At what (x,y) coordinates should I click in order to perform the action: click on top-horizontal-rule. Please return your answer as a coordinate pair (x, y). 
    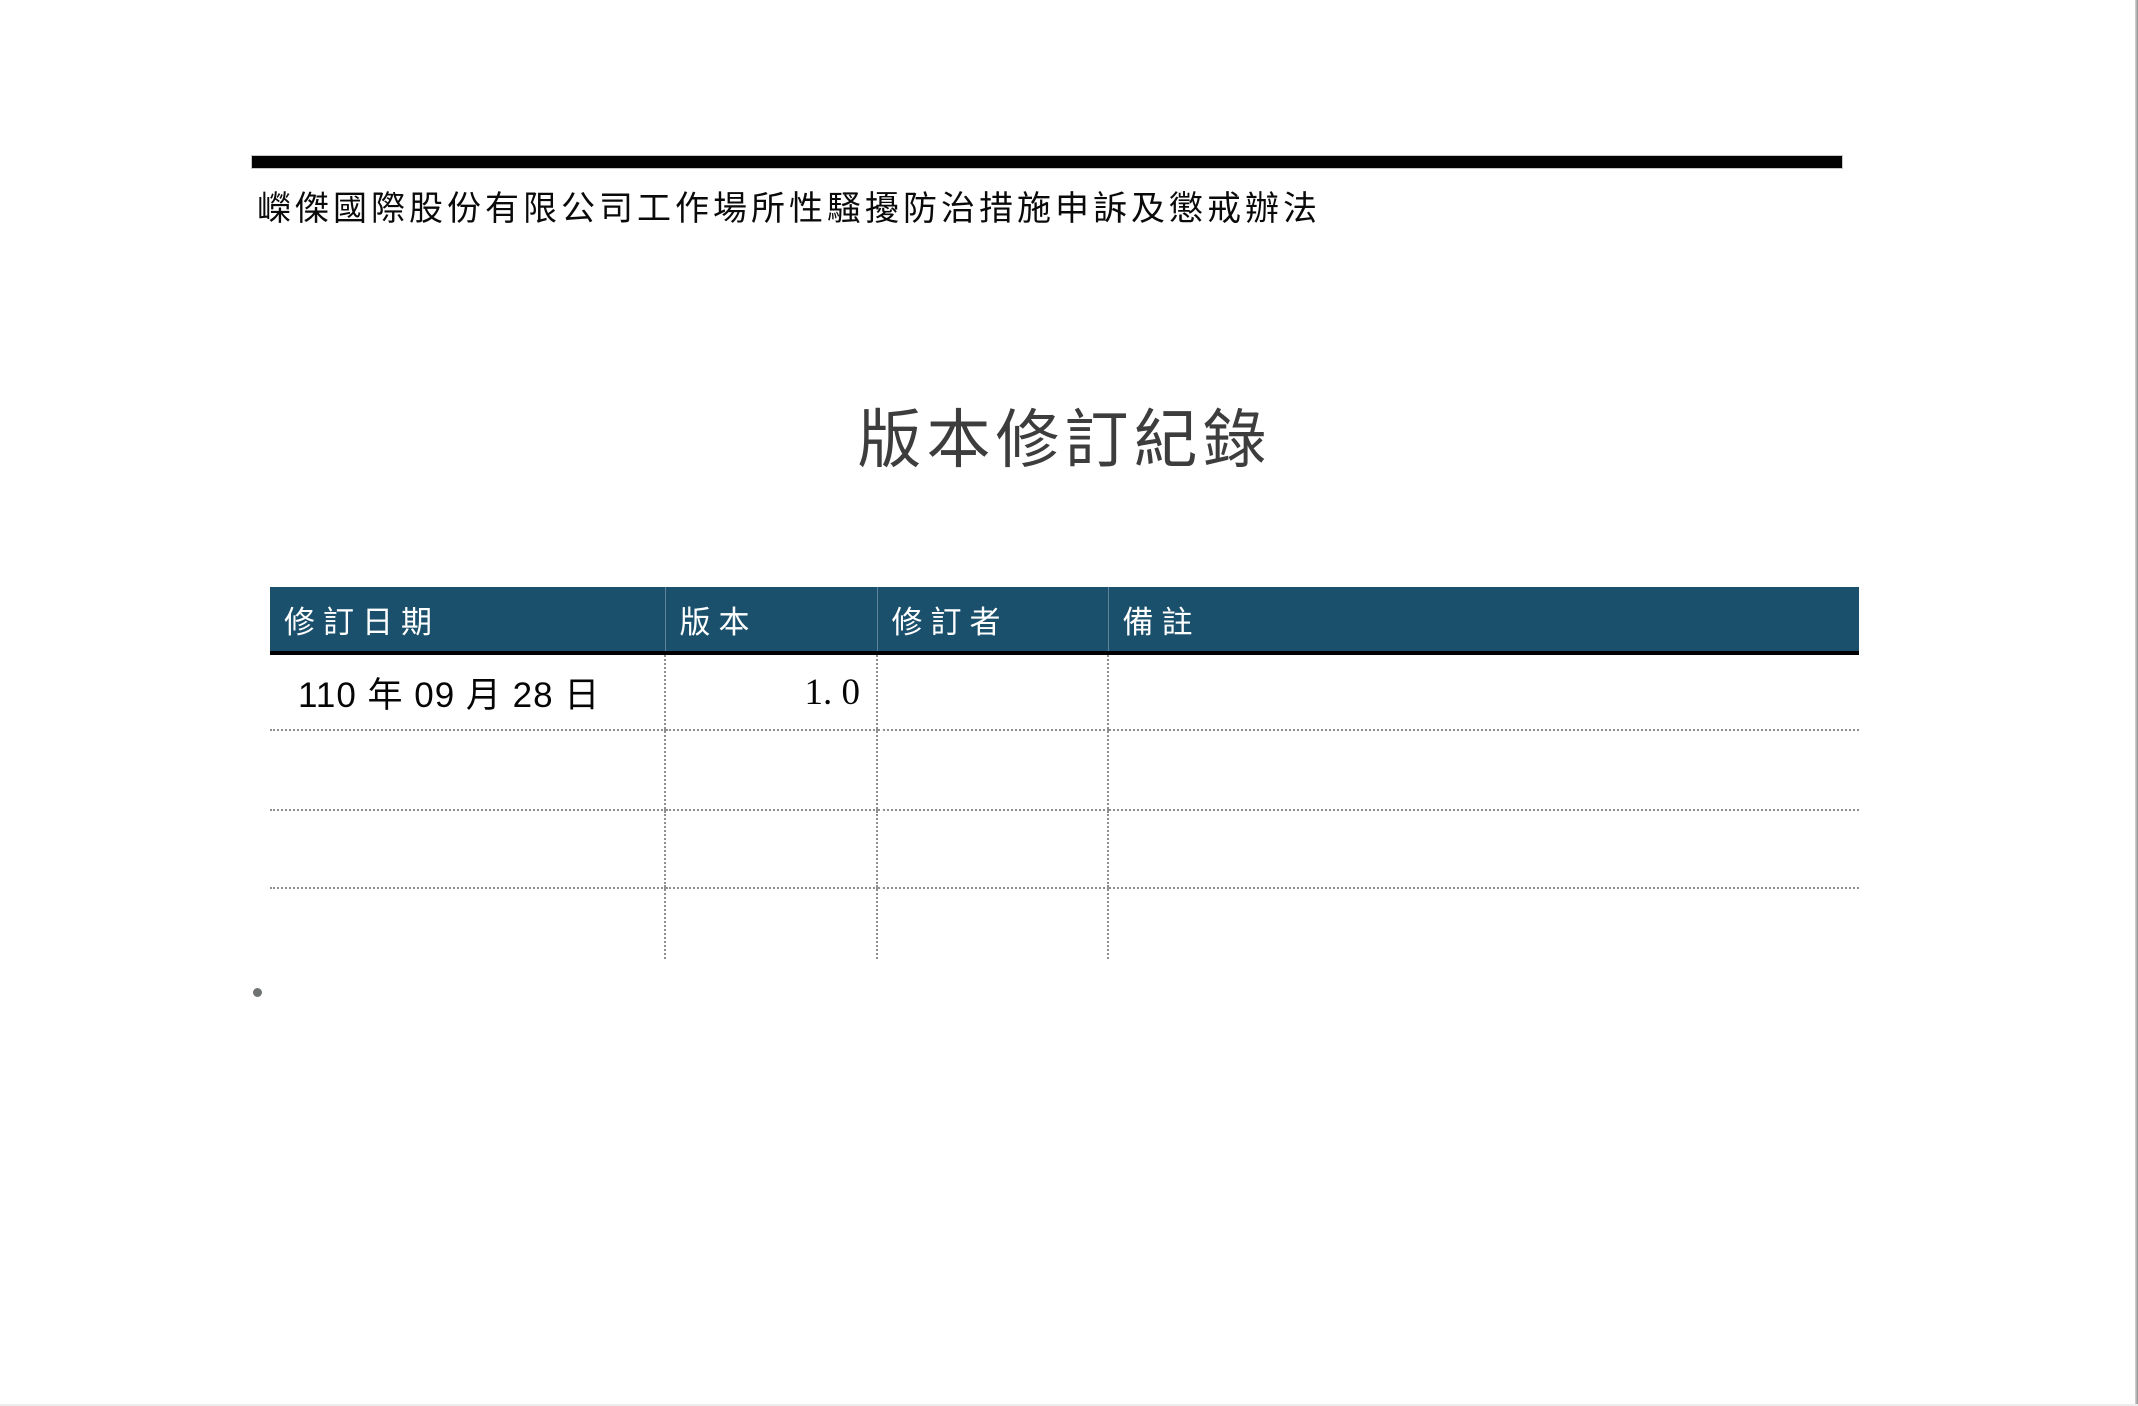
    Looking at the image, I should click on (1047, 162).